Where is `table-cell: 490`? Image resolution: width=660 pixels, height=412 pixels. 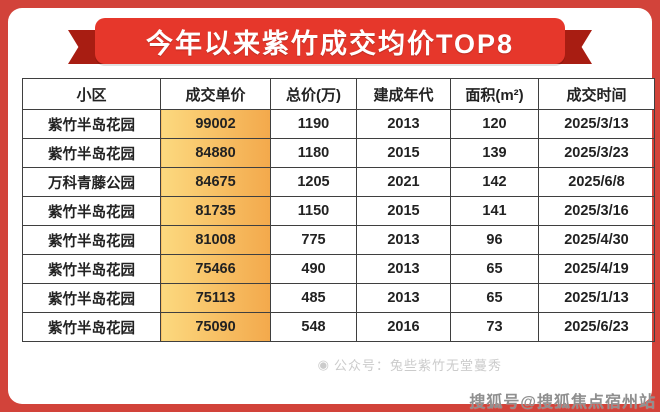
table-cell: 490 is located at coordinates (313, 269).